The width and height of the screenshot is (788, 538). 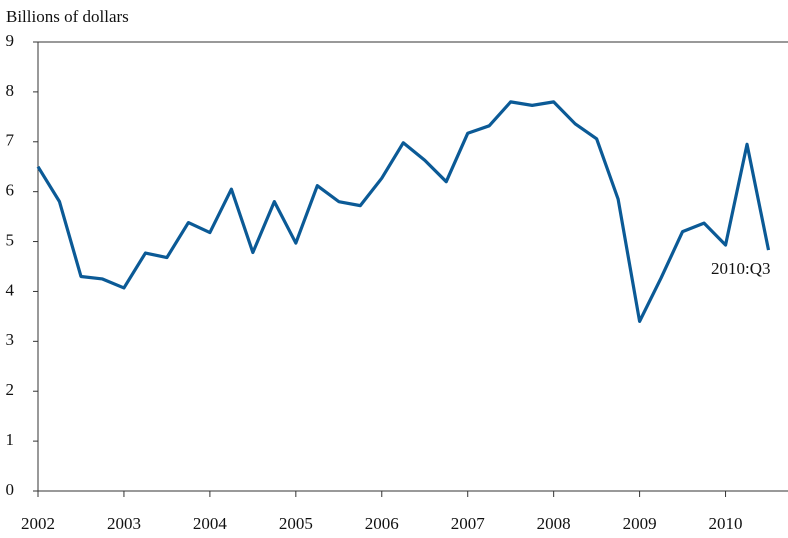 I want to click on y-axis-label: Billions of dollars, so click(x=67, y=16).